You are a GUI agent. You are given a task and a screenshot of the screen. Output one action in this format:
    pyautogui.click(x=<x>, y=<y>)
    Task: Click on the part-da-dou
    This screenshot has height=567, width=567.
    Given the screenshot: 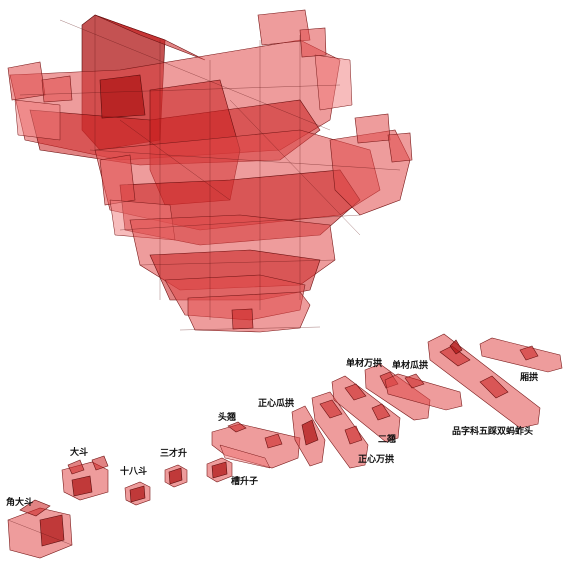 What is the action you would take?
    pyautogui.click(x=85, y=478)
    